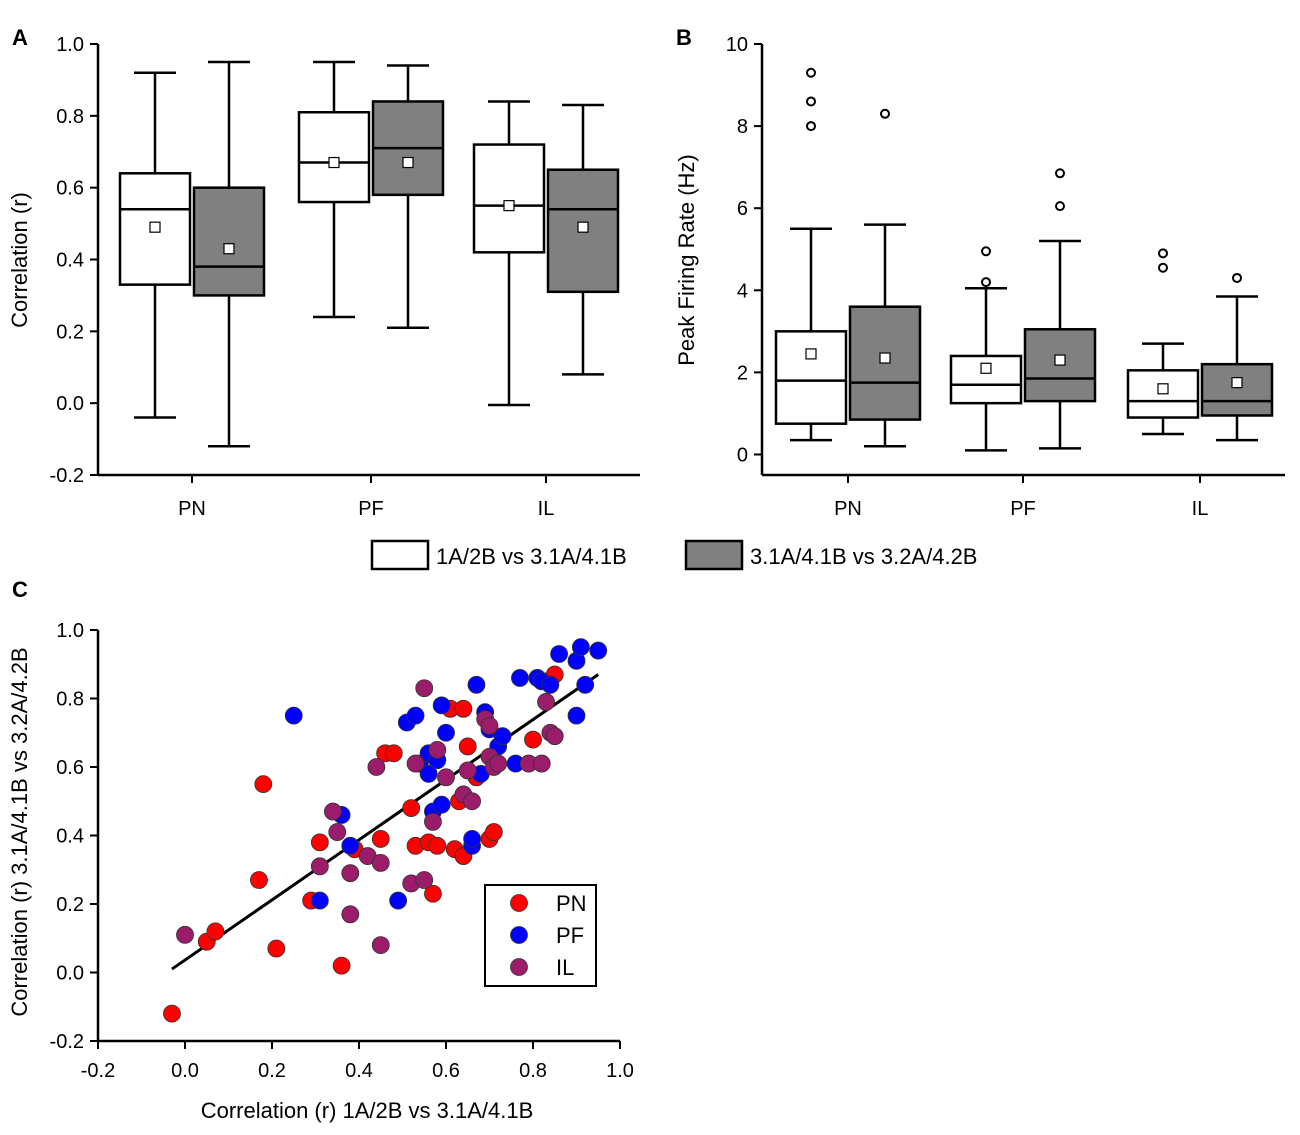 The image size is (1300, 1135). What do you see at coordinates (98, 1071) in the screenshot?
I see `panel-c-x-tick-label: -0.2` at bounding box center [98, 1071].